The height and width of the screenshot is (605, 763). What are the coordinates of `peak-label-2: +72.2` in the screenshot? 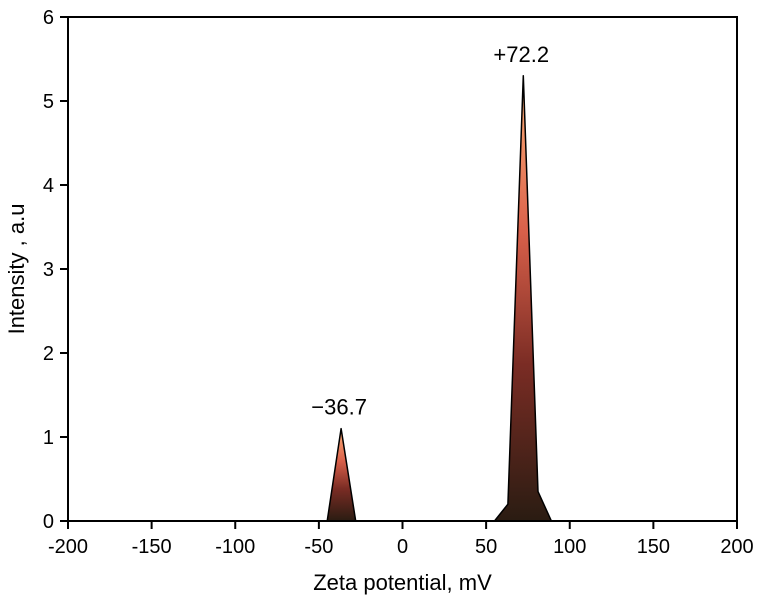 It's located at (521, 54).